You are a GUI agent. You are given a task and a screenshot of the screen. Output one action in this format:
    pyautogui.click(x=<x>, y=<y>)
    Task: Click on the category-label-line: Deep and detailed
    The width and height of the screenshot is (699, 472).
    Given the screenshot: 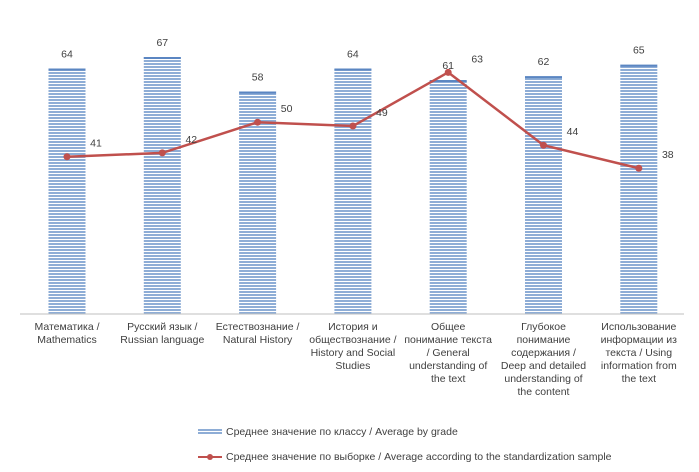 What is the action you would take?
    pyautogui.click(x=543, y=366)
    